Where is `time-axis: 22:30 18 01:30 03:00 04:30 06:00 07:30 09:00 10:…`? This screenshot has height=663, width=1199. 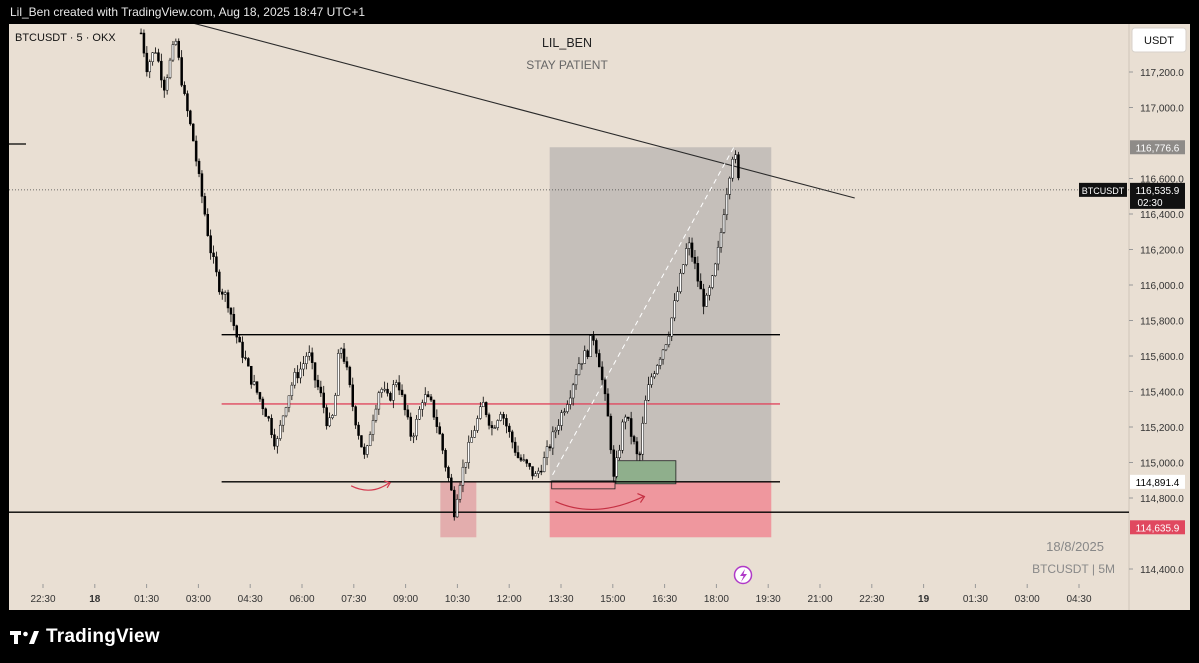
time-axis: 22:30 18 01:30 03:00 04:30 06:00 07:30 09:00 10:… is located at coordinates (561, 594).